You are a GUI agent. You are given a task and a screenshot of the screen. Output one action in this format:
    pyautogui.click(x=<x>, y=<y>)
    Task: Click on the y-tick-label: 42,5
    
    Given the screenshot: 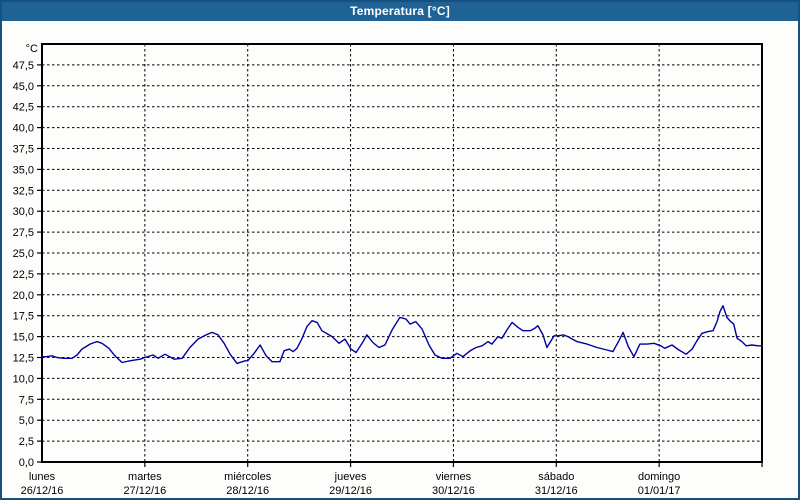 What is the action you would take?
    pyautogui.click(x=23, y=108)
    